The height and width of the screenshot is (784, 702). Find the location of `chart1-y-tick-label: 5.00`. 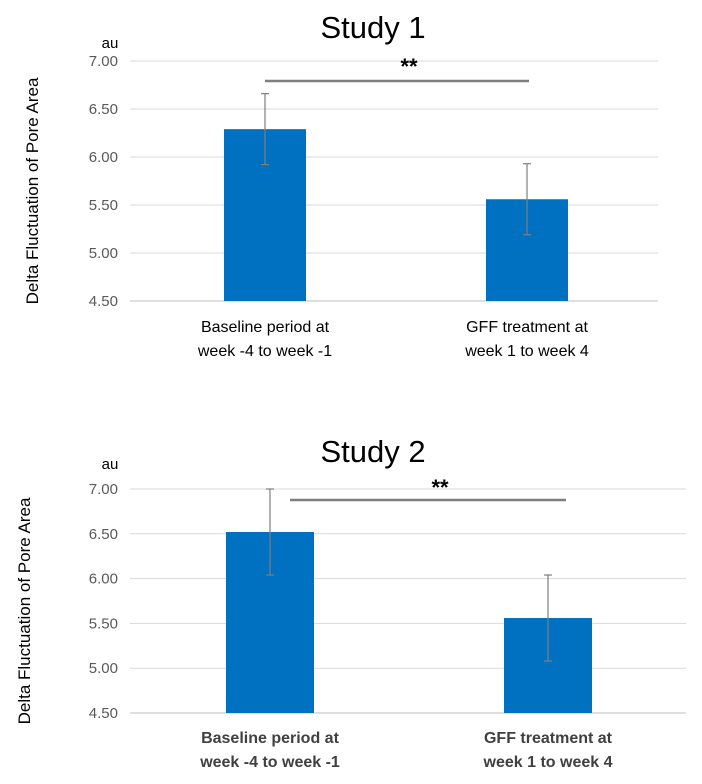

chart1-y-tick-label: 5.00 is located at coordinates (103, 253).